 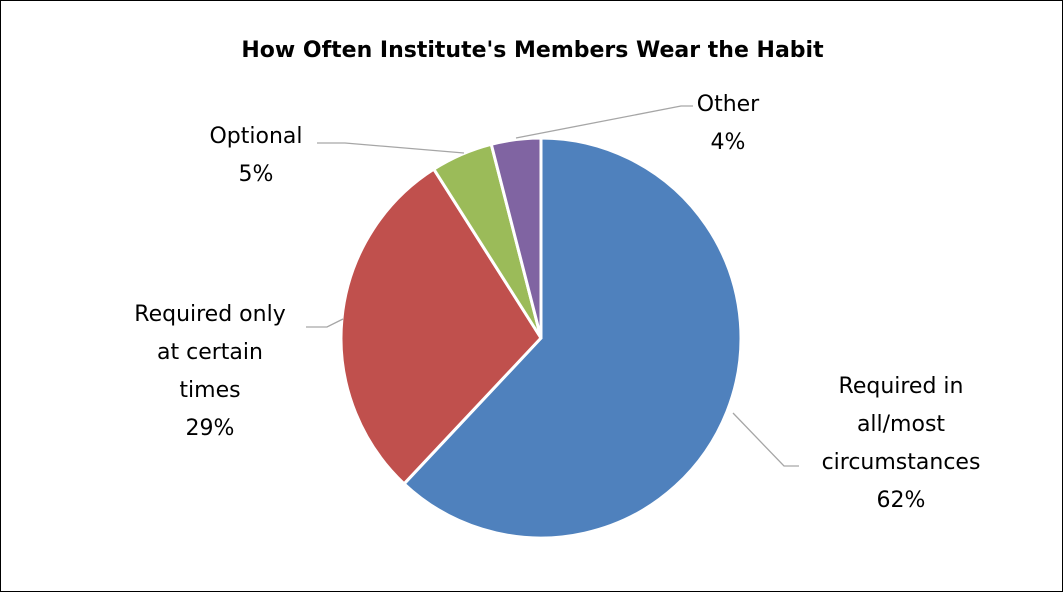 What do you see at coordinates (209, 314) in the screenshot?
I see `data-label-line: Required only` at bounding box center [209, 314].